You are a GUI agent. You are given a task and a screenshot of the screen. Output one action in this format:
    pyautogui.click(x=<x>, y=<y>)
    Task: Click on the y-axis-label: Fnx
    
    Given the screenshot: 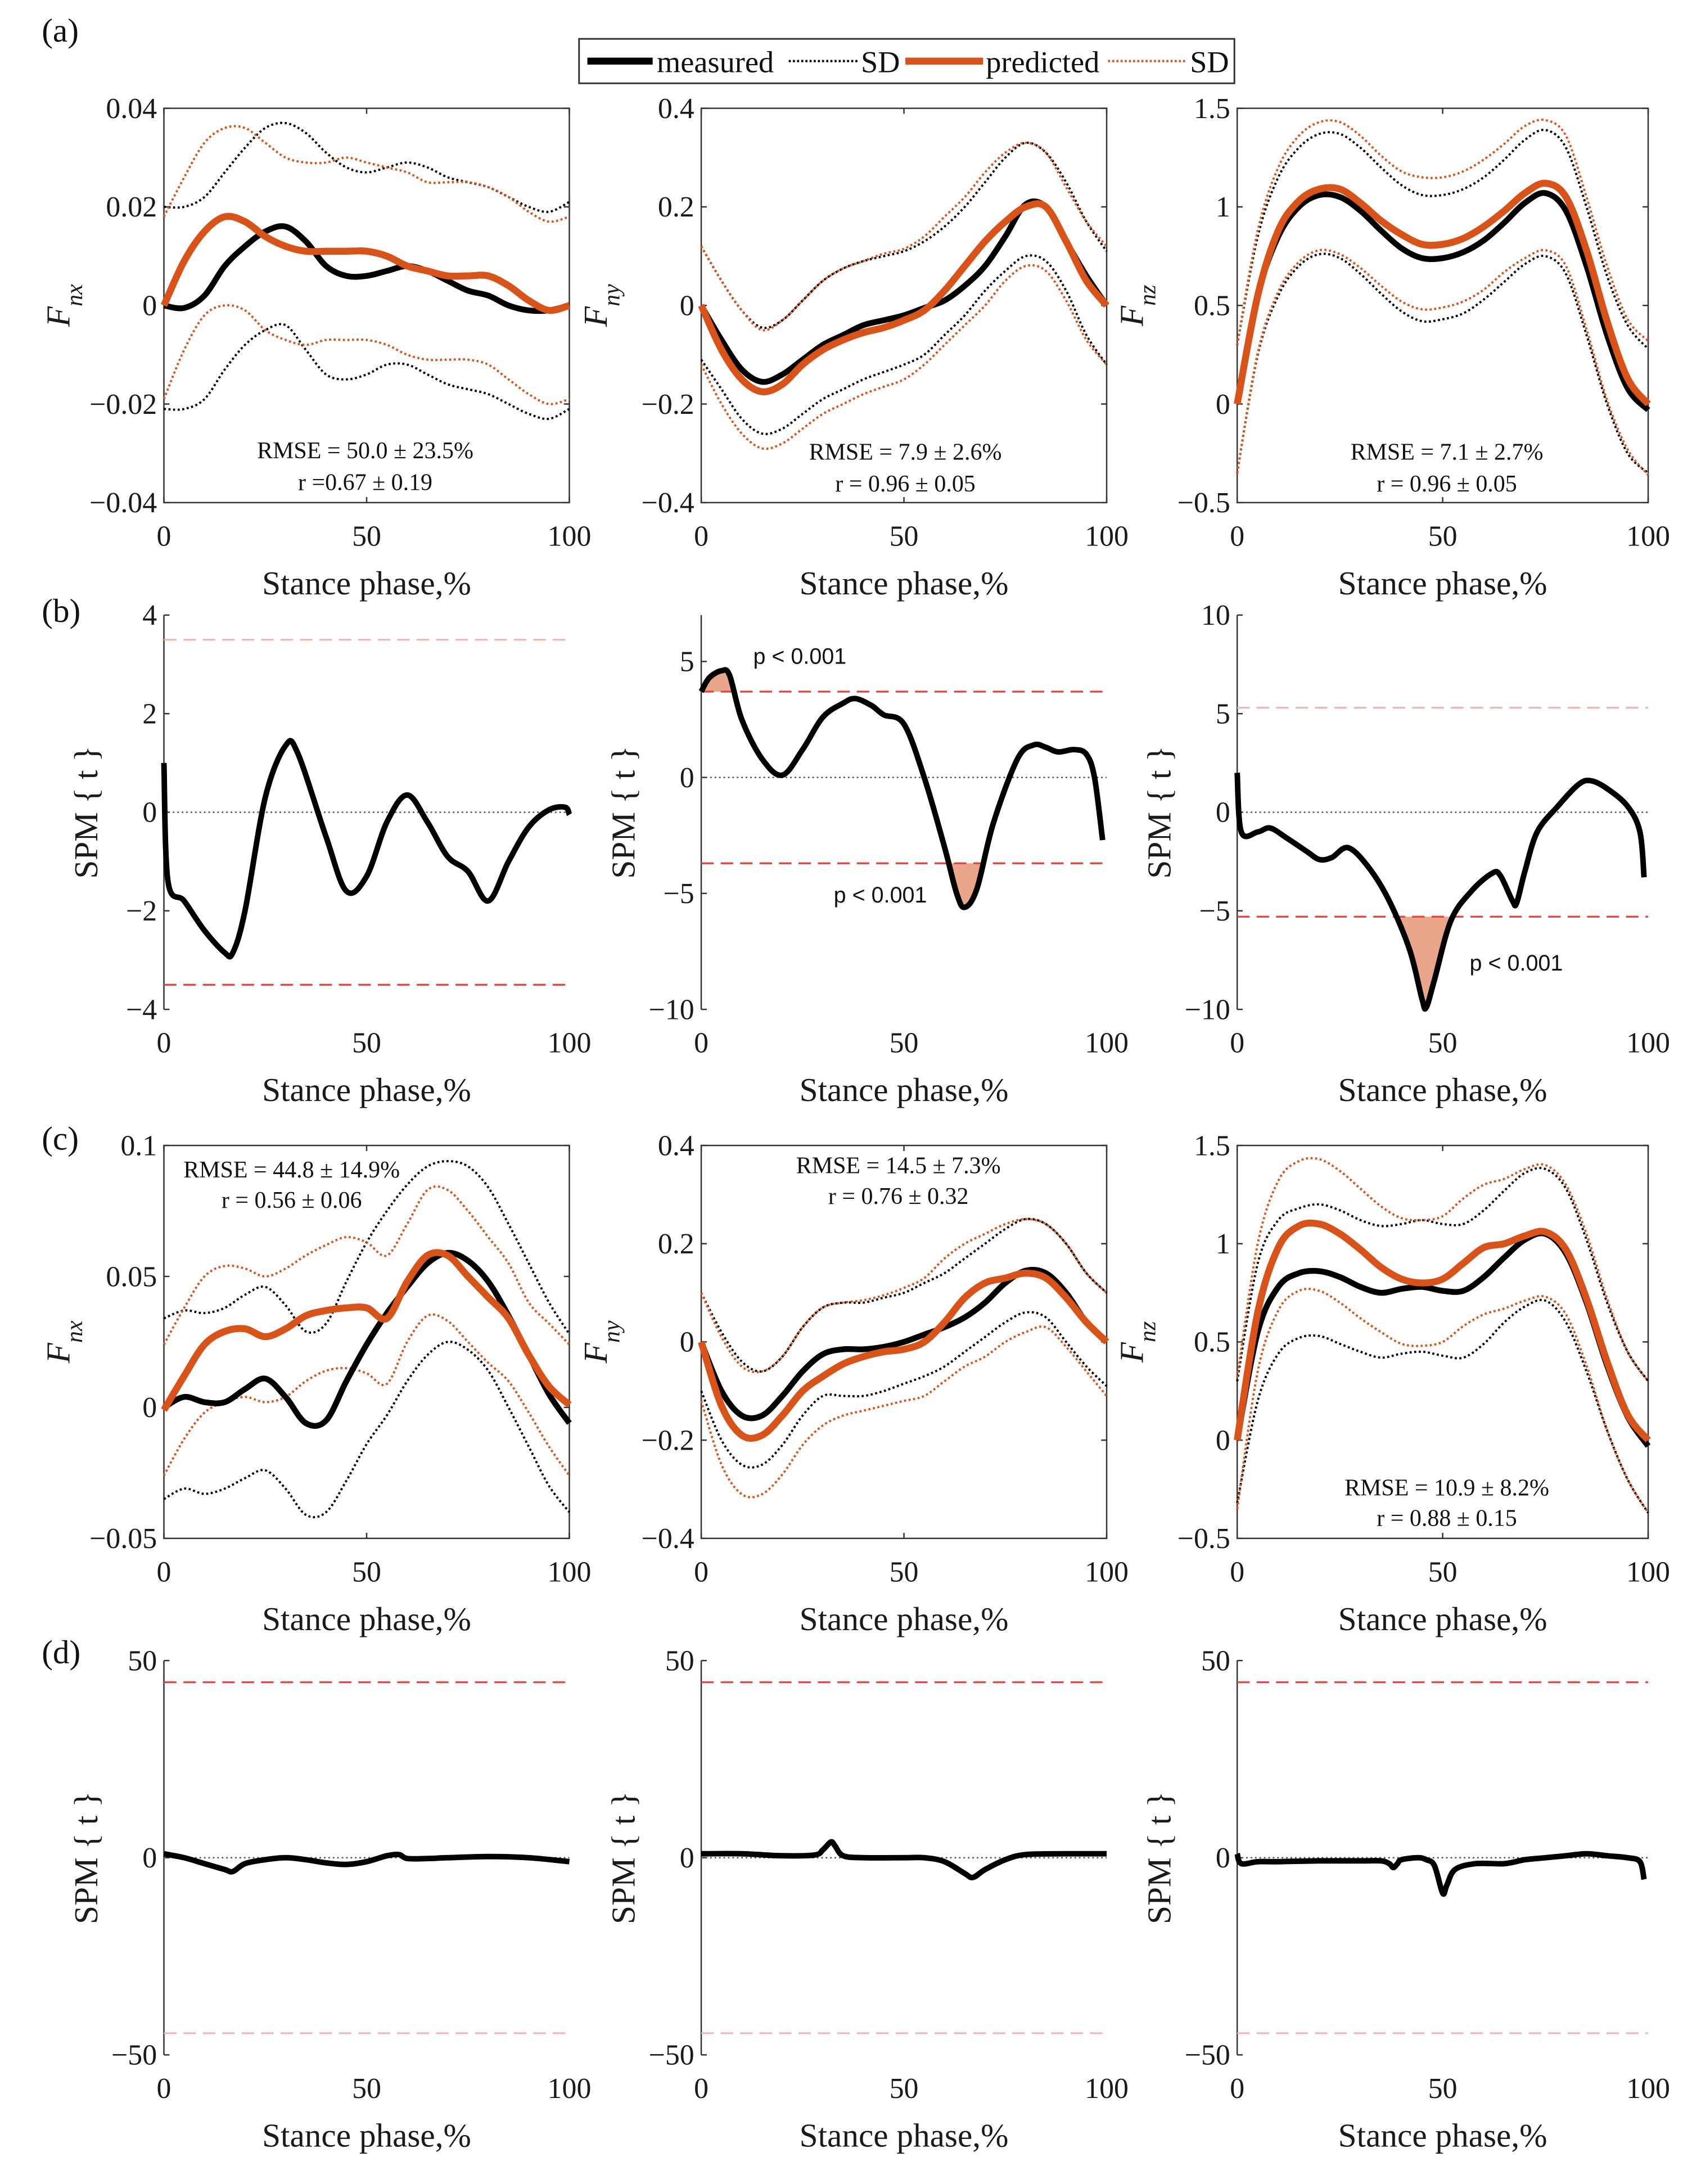 What is the action you would take?
    pyautogui.click(x=64, y=305)
    